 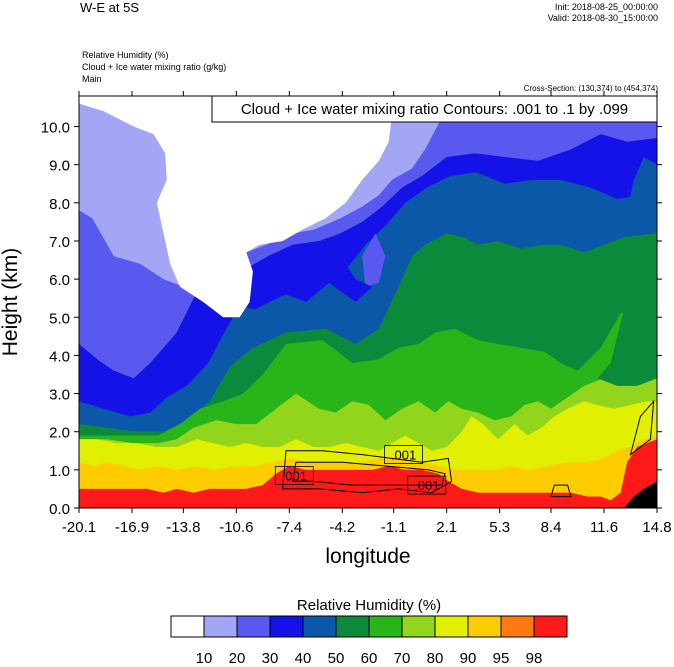 What do you see at coordinates (374, 260) in the screenshot?
I see `rh-patch-light-upper` at bounding box center [374, 260].